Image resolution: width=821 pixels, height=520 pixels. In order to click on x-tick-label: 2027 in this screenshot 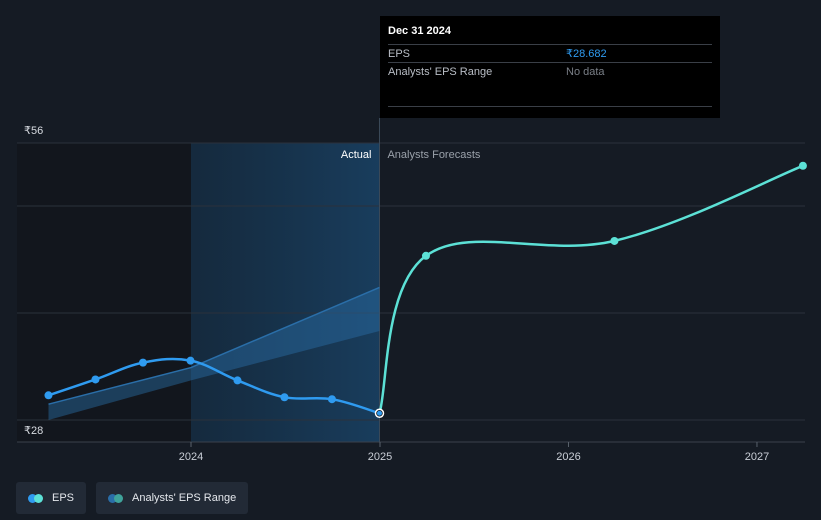, I will do `click(757, 457)`.